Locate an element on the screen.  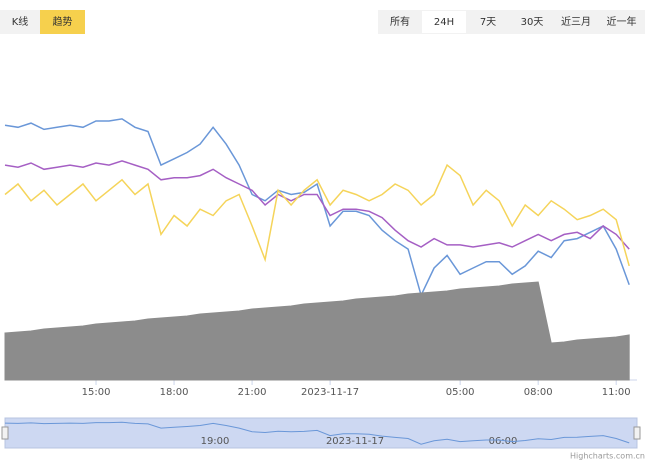
range-label: 24H is located at coordinates (444, 22).